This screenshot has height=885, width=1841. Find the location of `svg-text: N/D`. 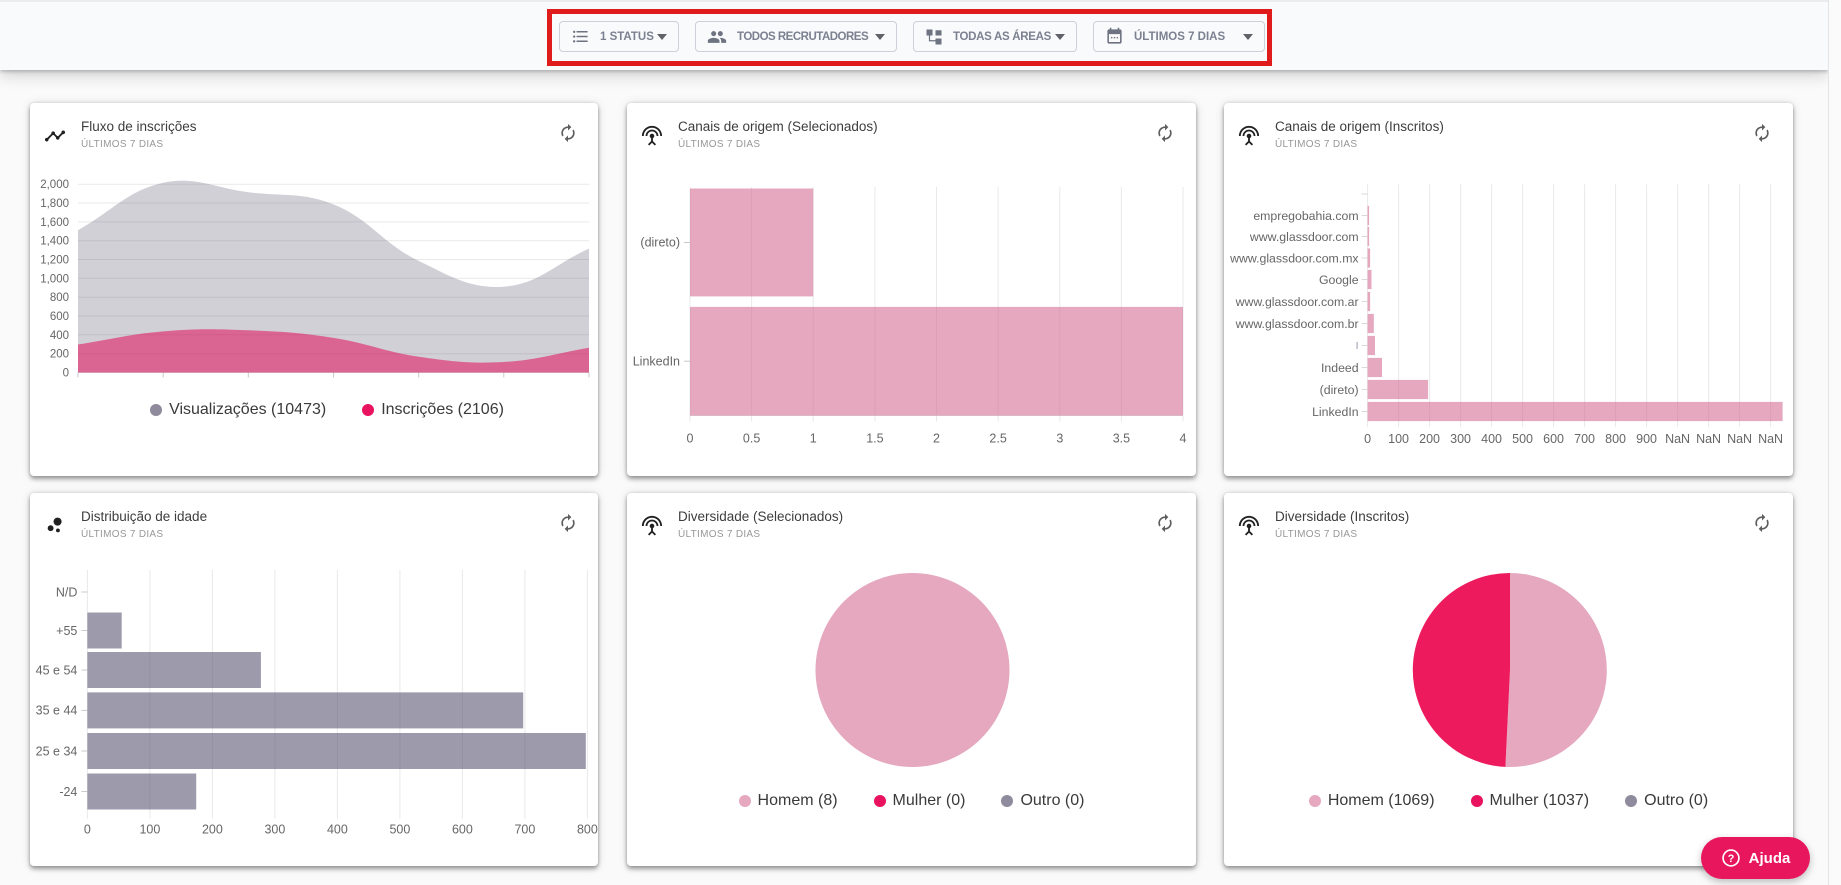

svg-text: N/D is located at coordinates (67, 592).